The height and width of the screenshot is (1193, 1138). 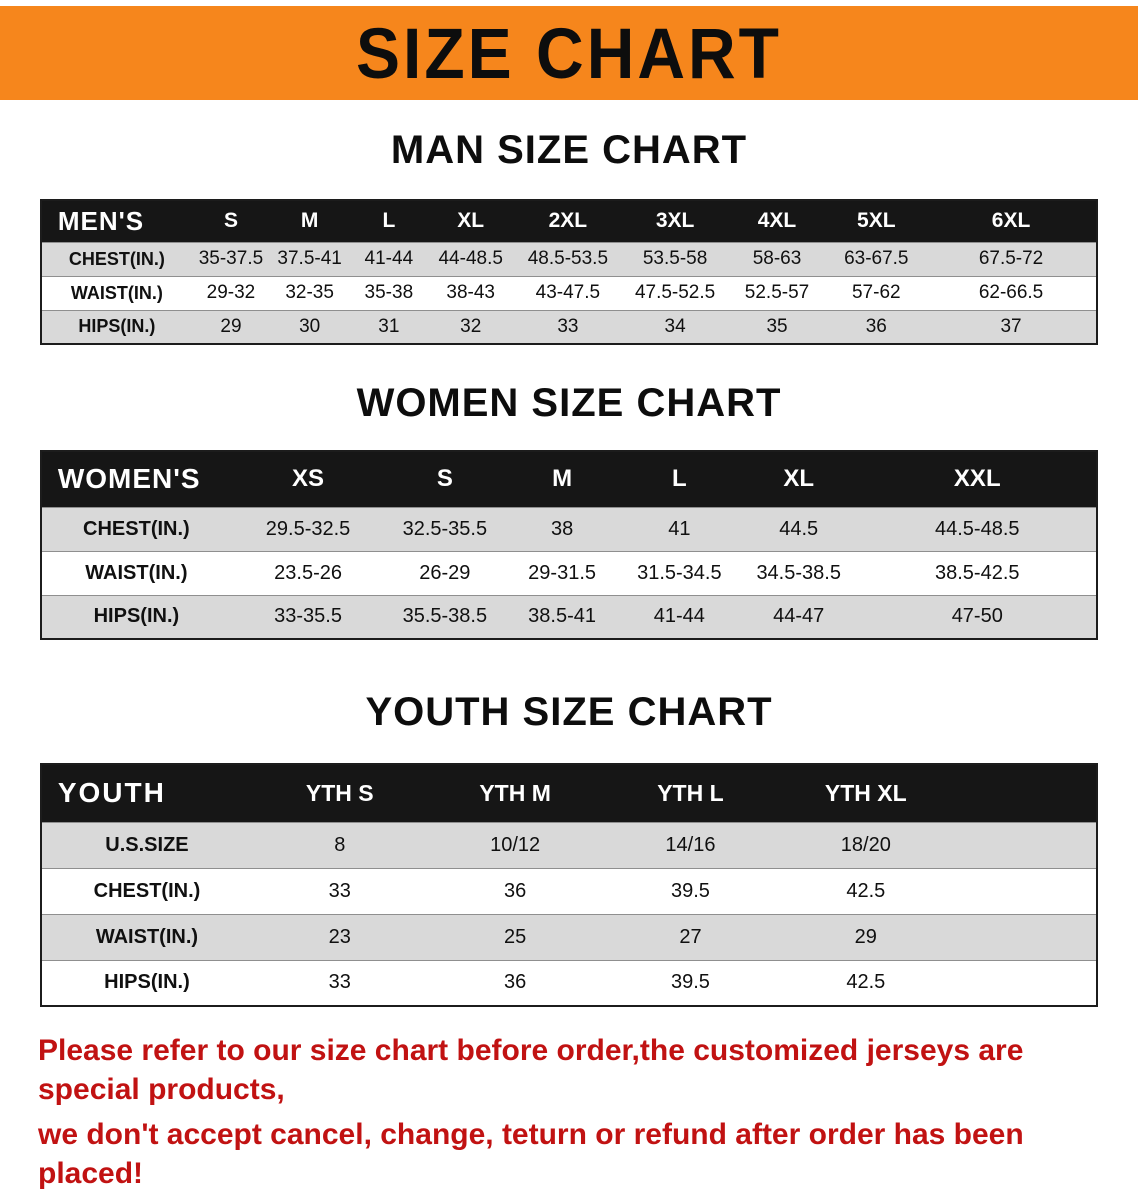 What do you see at coordinates (799, 528) in the screenshot?
I see `cell: 44.5` at bounding box center [799, 528].